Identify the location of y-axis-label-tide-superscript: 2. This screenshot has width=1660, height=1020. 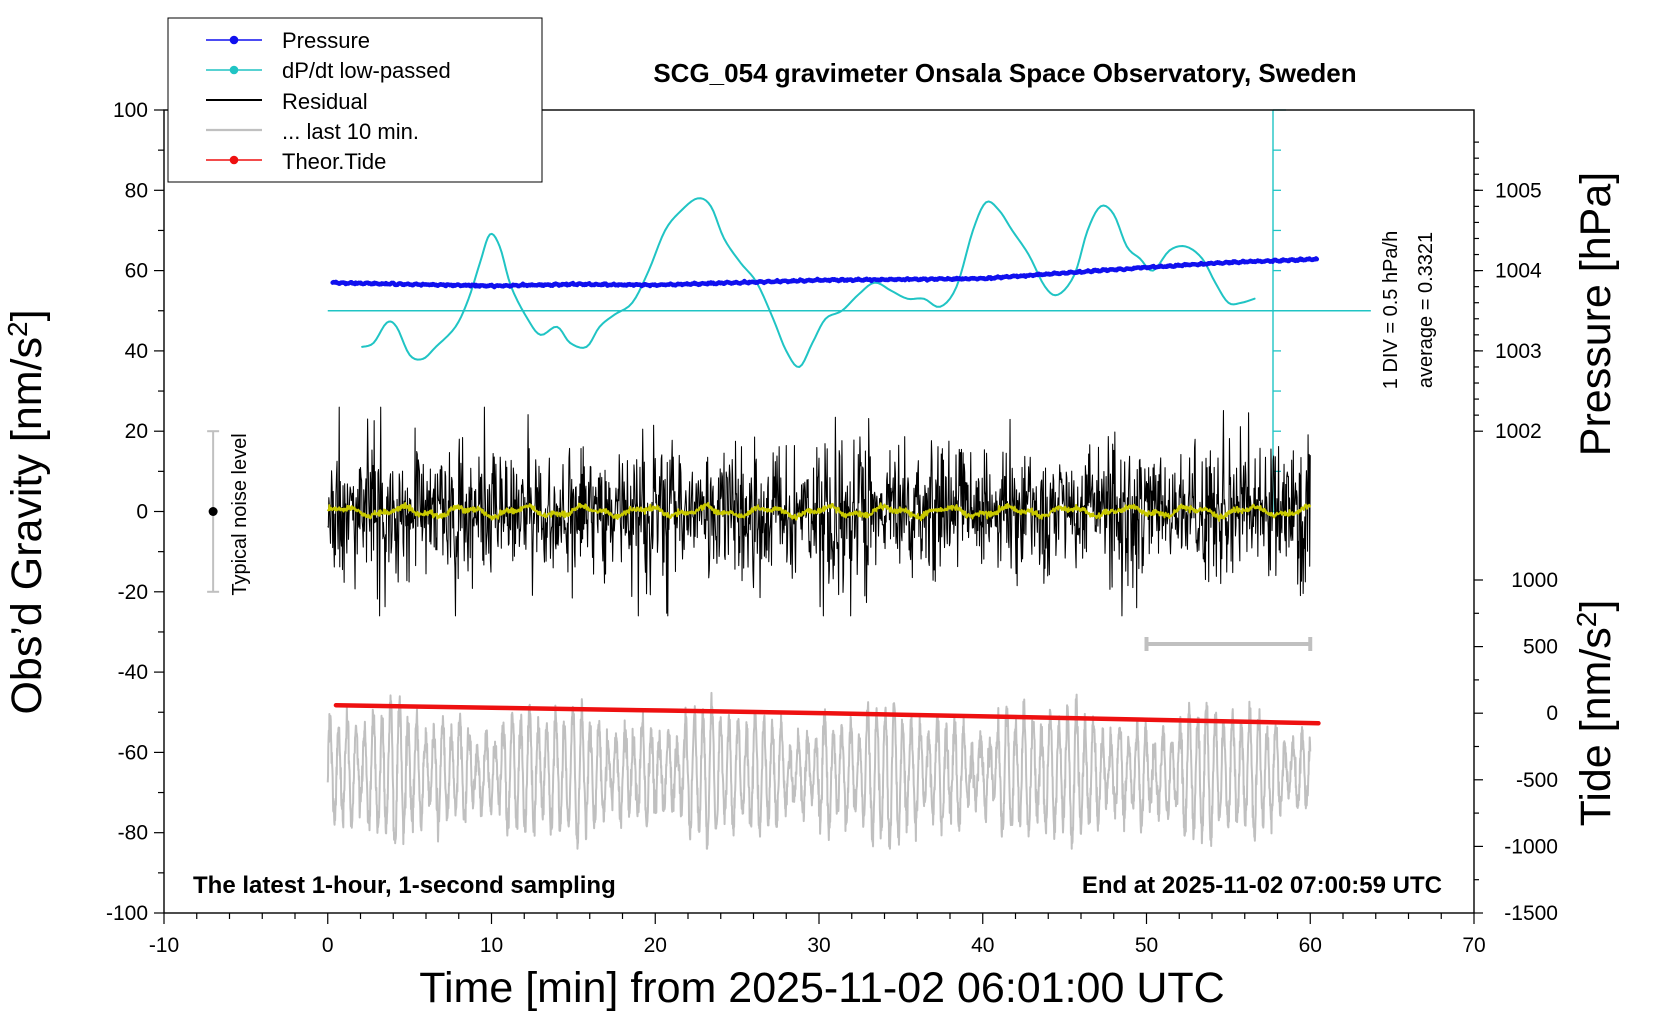
(1586, 620).